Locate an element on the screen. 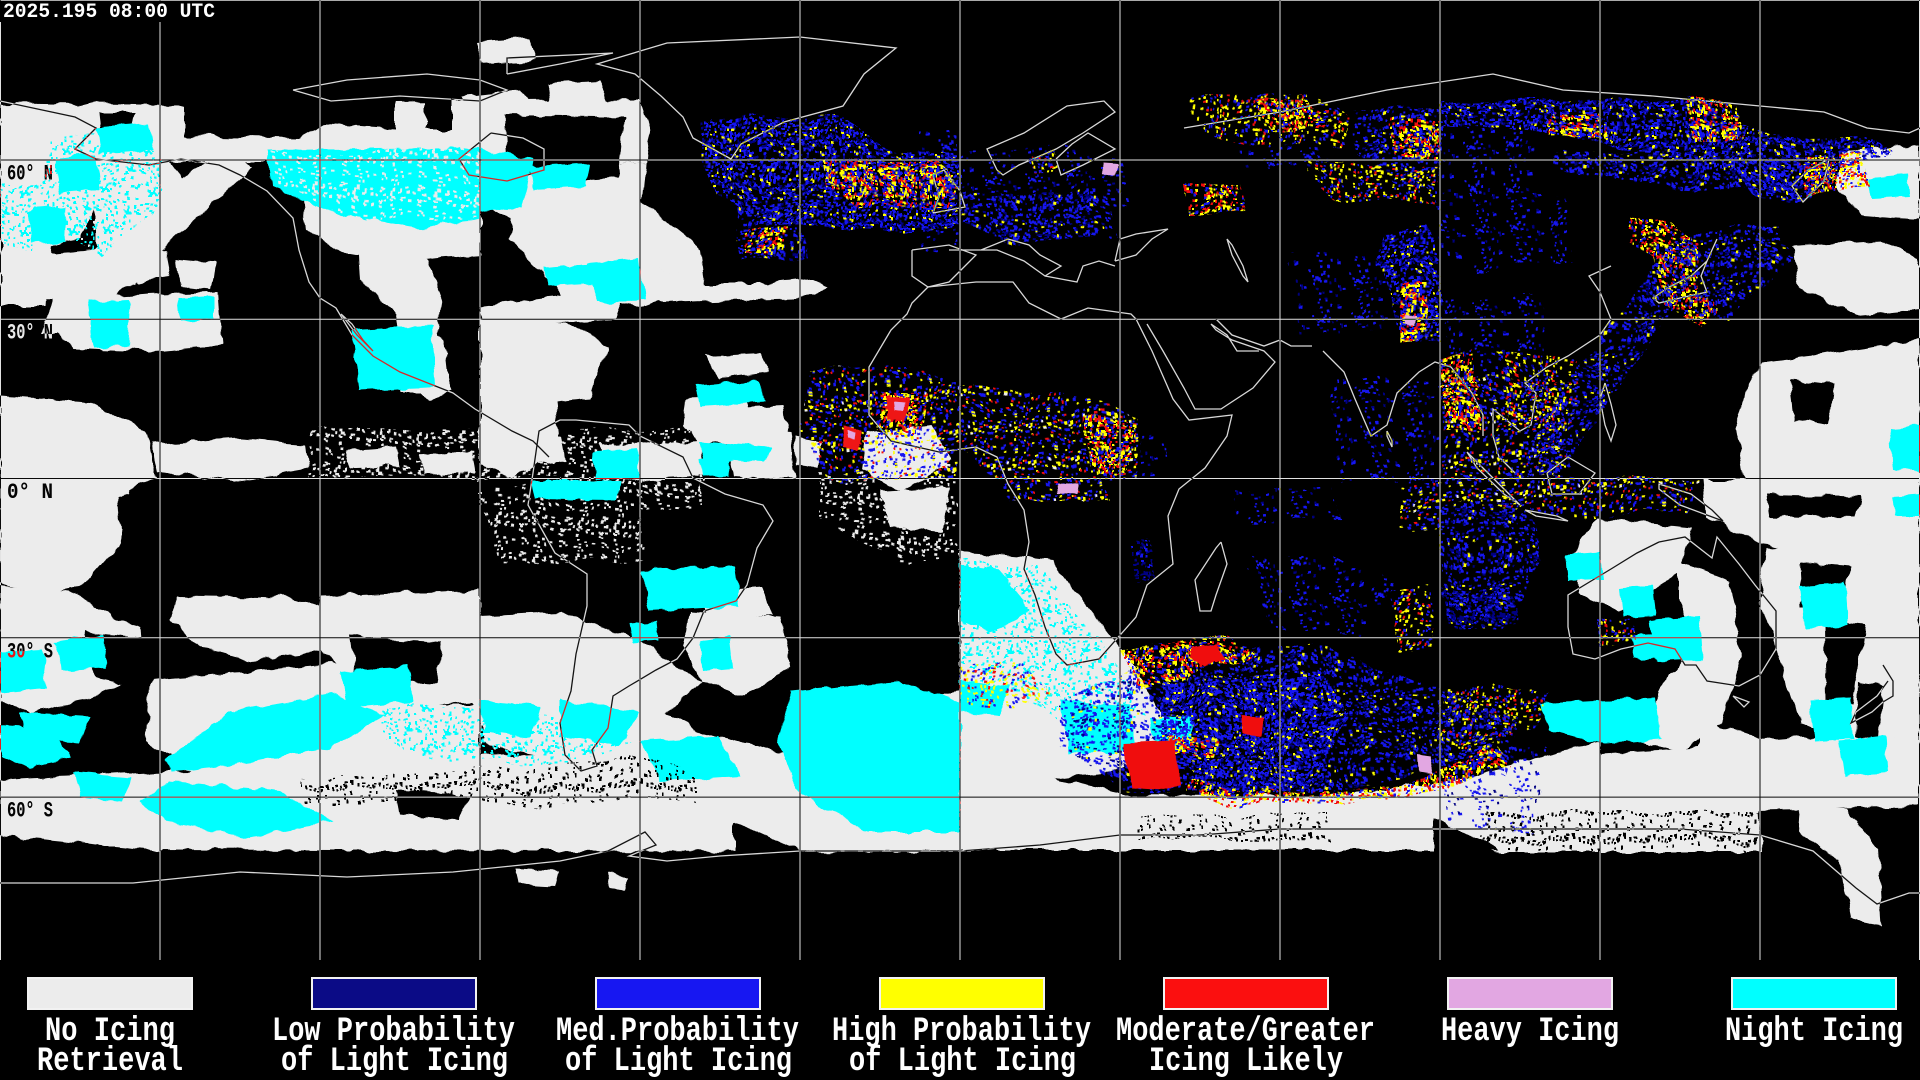 This screenshot has width=1920, height=1080. svg-text: 60° S is located at coordinates (30, 811).